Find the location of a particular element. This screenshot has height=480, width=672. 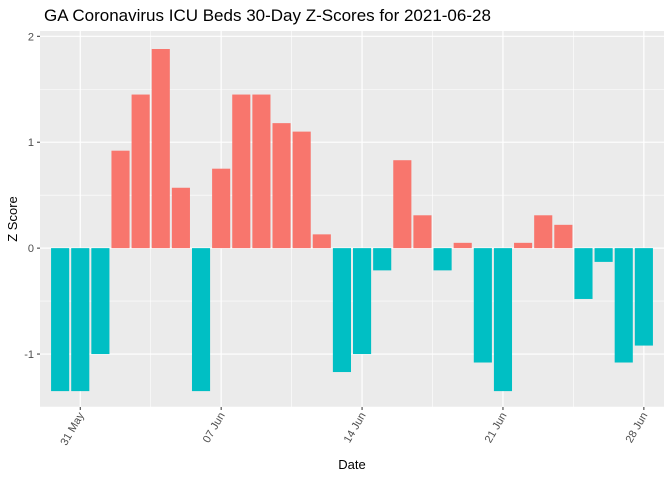

x-tick-label: 28 Jun is located at coordinates (637, 428).